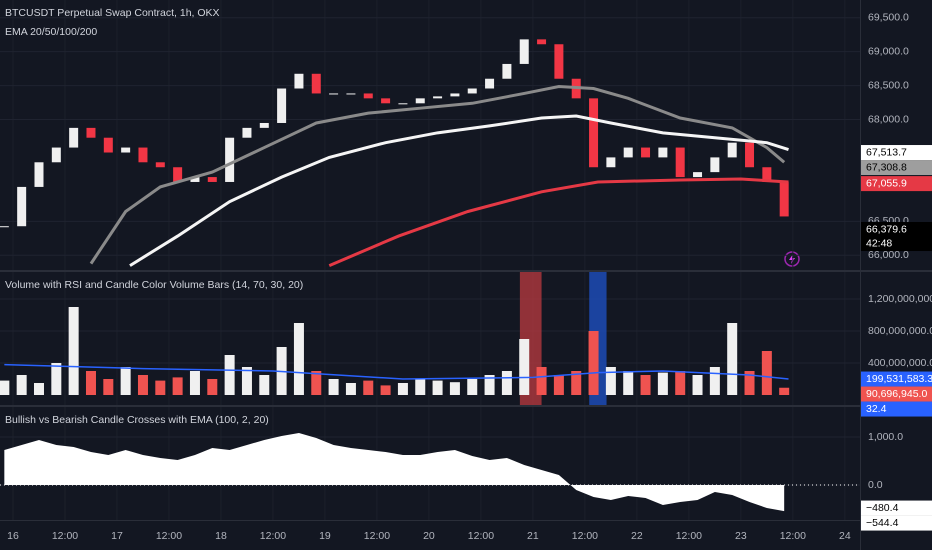 The image size is (932, 550). I want to click on alert-circle, so click(792, 259).